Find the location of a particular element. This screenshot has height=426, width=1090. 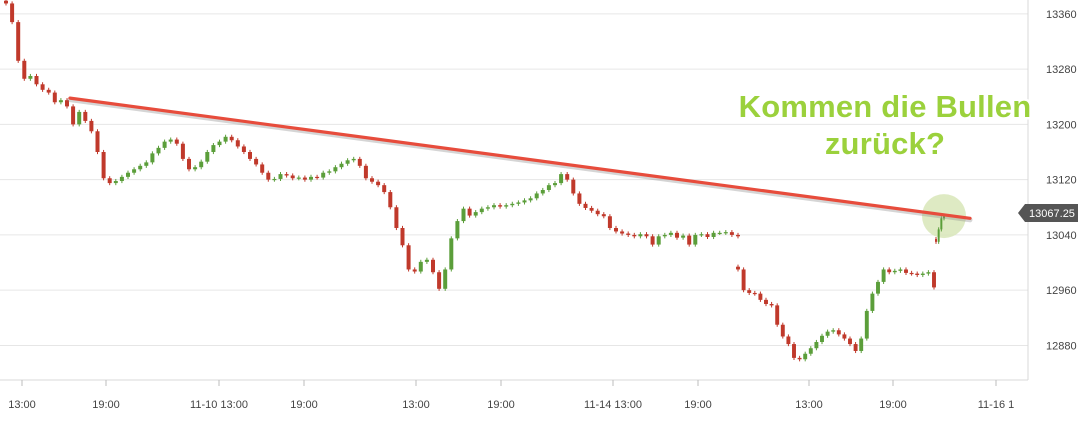

headline: Kommen die Bullen zurück? is located at coordinates (885, 125).